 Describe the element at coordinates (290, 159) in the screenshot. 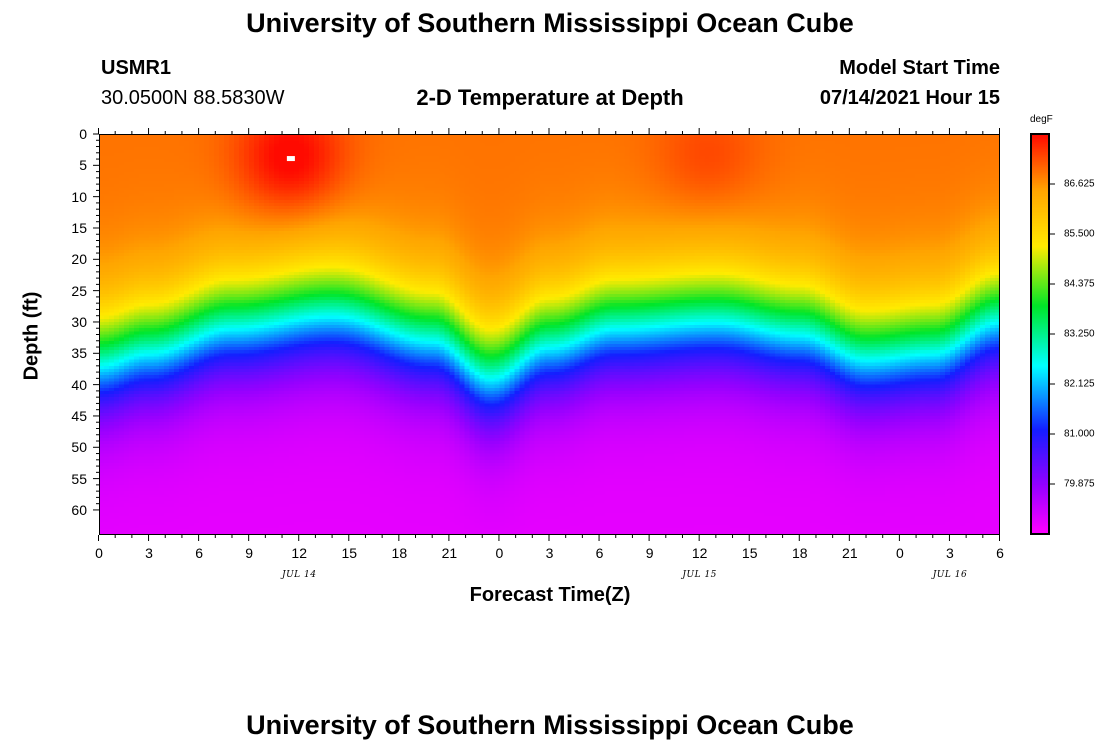

I see `max-temp-marker` at that location.